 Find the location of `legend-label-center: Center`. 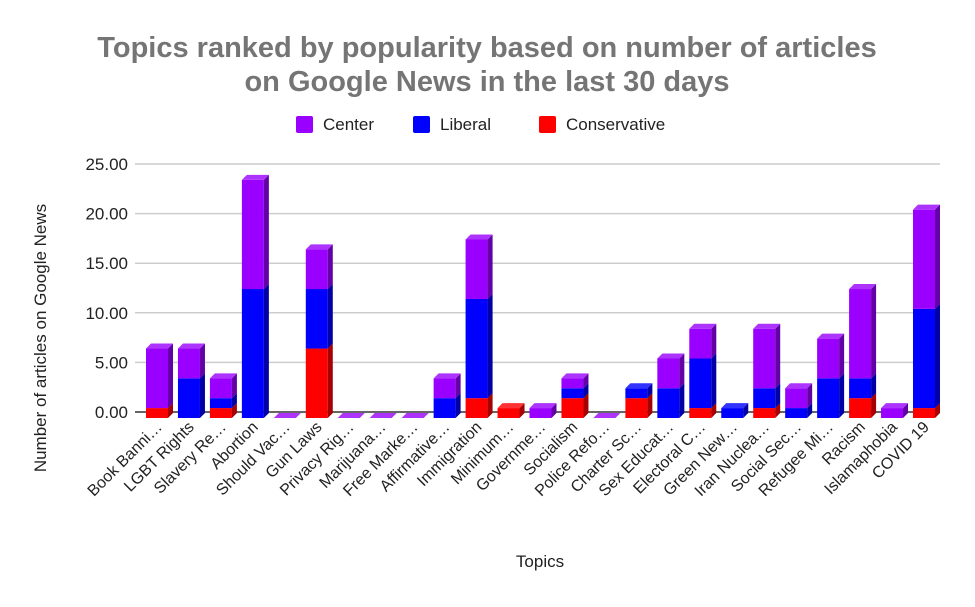

legend-label-center: Center is located at coordinates (348, 124).